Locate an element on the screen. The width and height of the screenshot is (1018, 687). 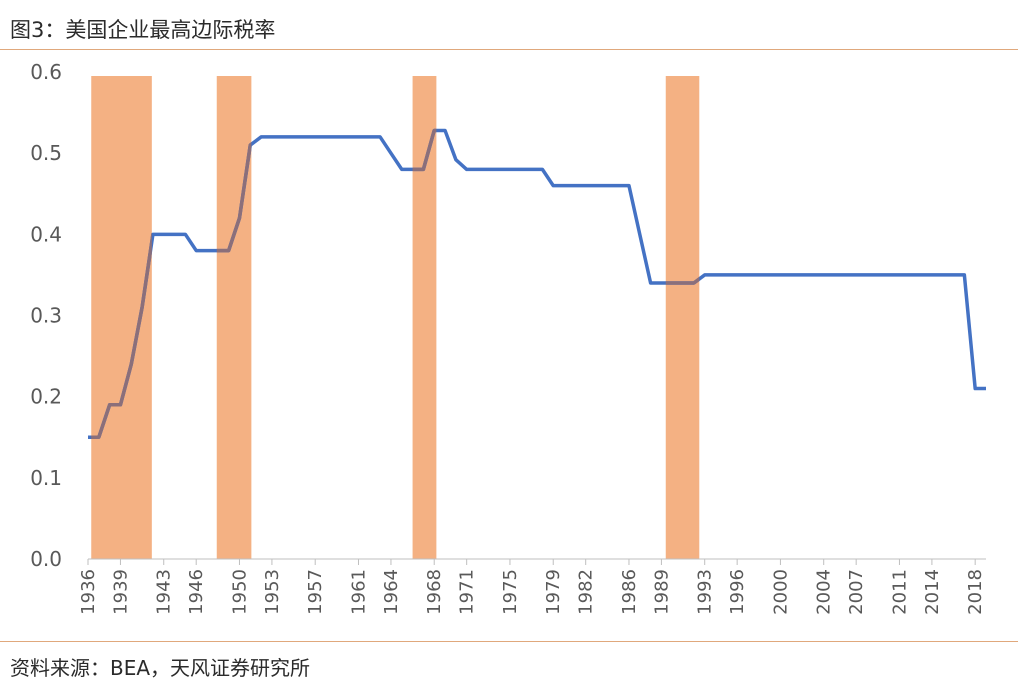
y-axis: 0.0 0.1 0.2 0.3 0.4 0.5 0.6 is located at coordinates (46, 315).